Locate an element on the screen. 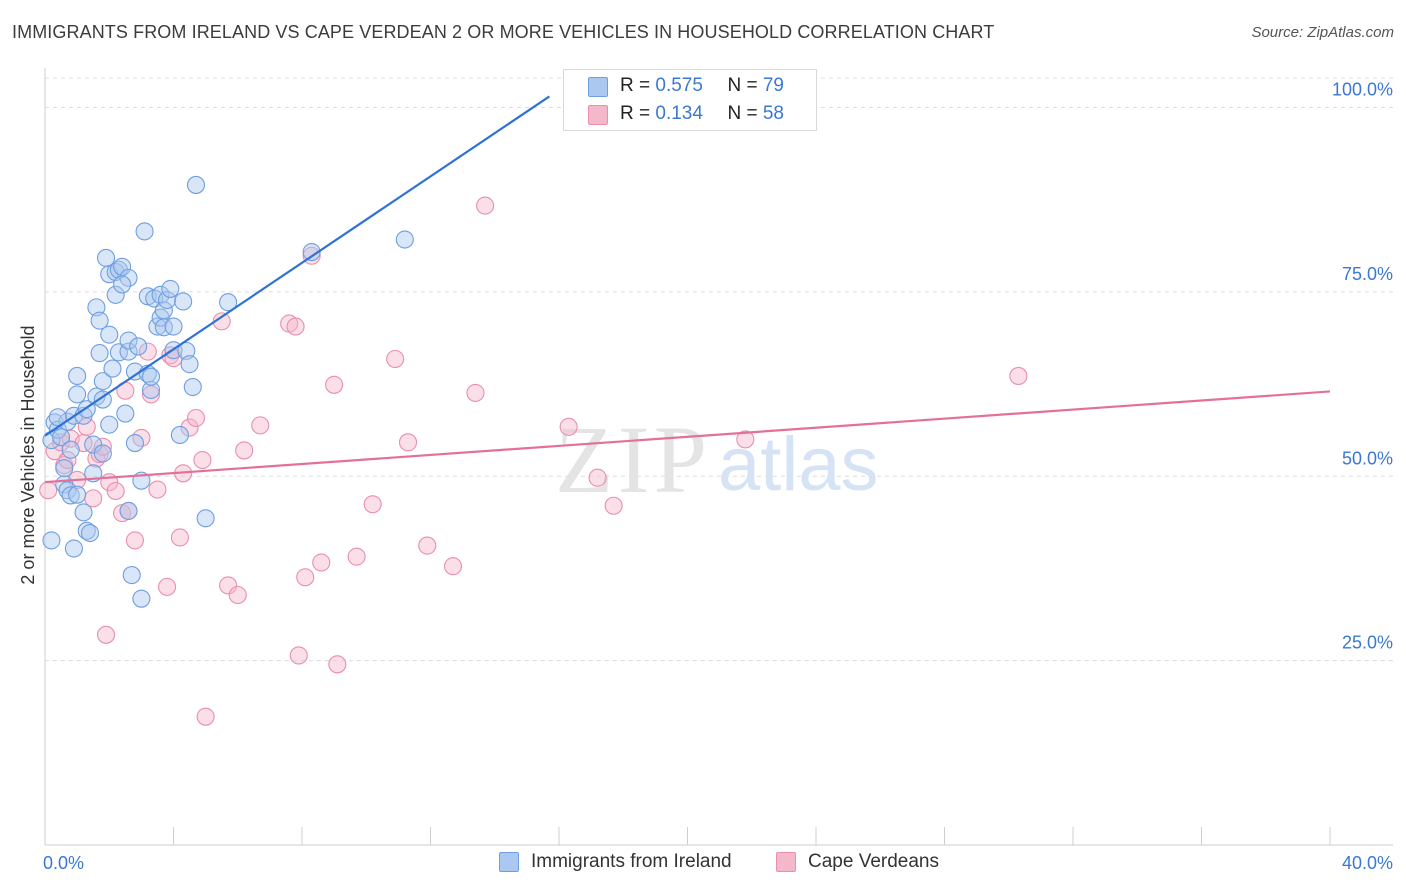  legend-r-value: 0.134 is located at coordinates (679, 113).